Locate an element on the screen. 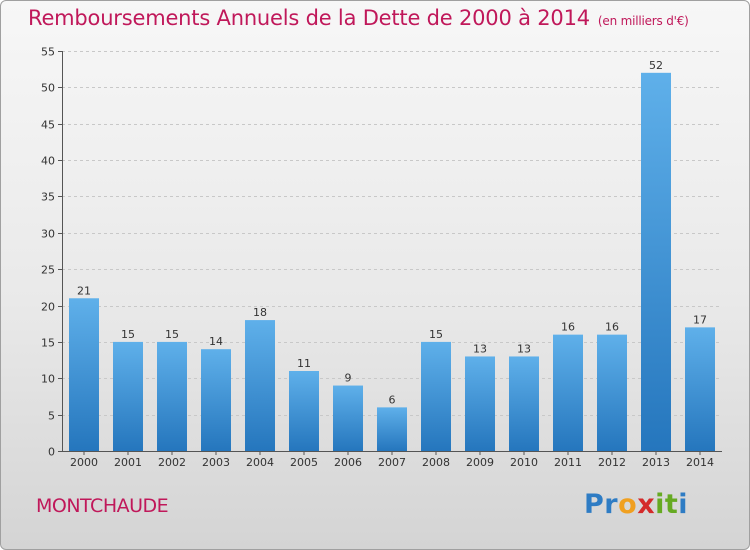 This screenshot has height=550, width=750. y-tick-label: 45 is located at coordinates (48, 125).